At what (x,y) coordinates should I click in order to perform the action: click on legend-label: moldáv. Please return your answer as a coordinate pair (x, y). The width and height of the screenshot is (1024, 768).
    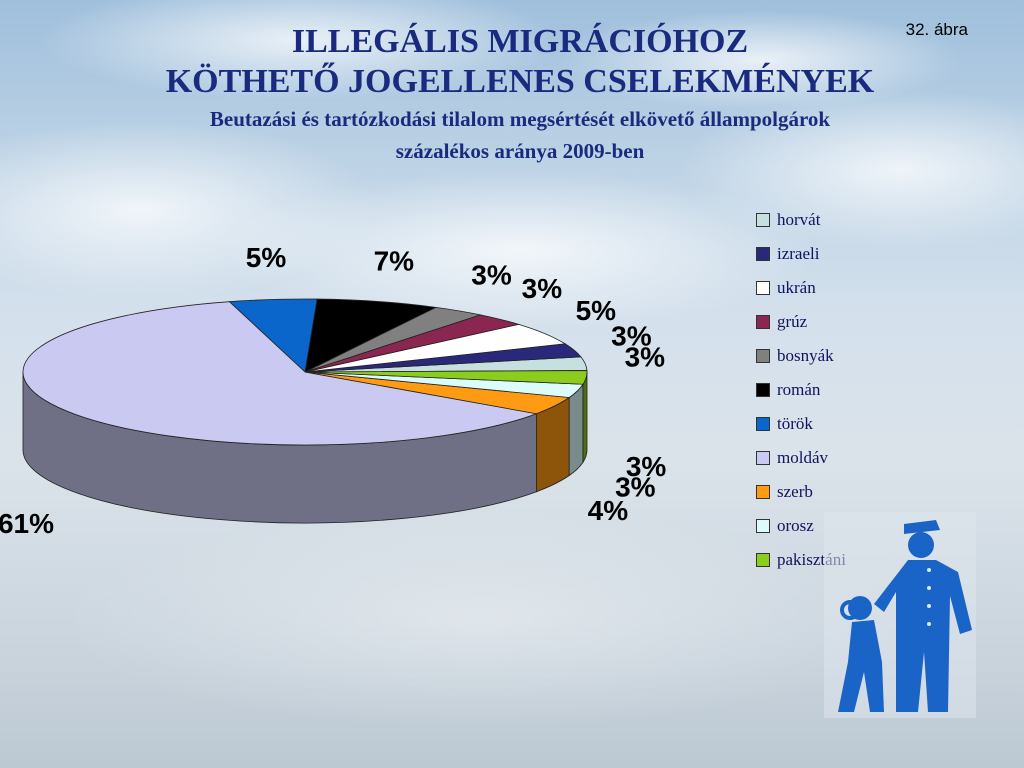
    Looking at the image, I should click on (802, 457).